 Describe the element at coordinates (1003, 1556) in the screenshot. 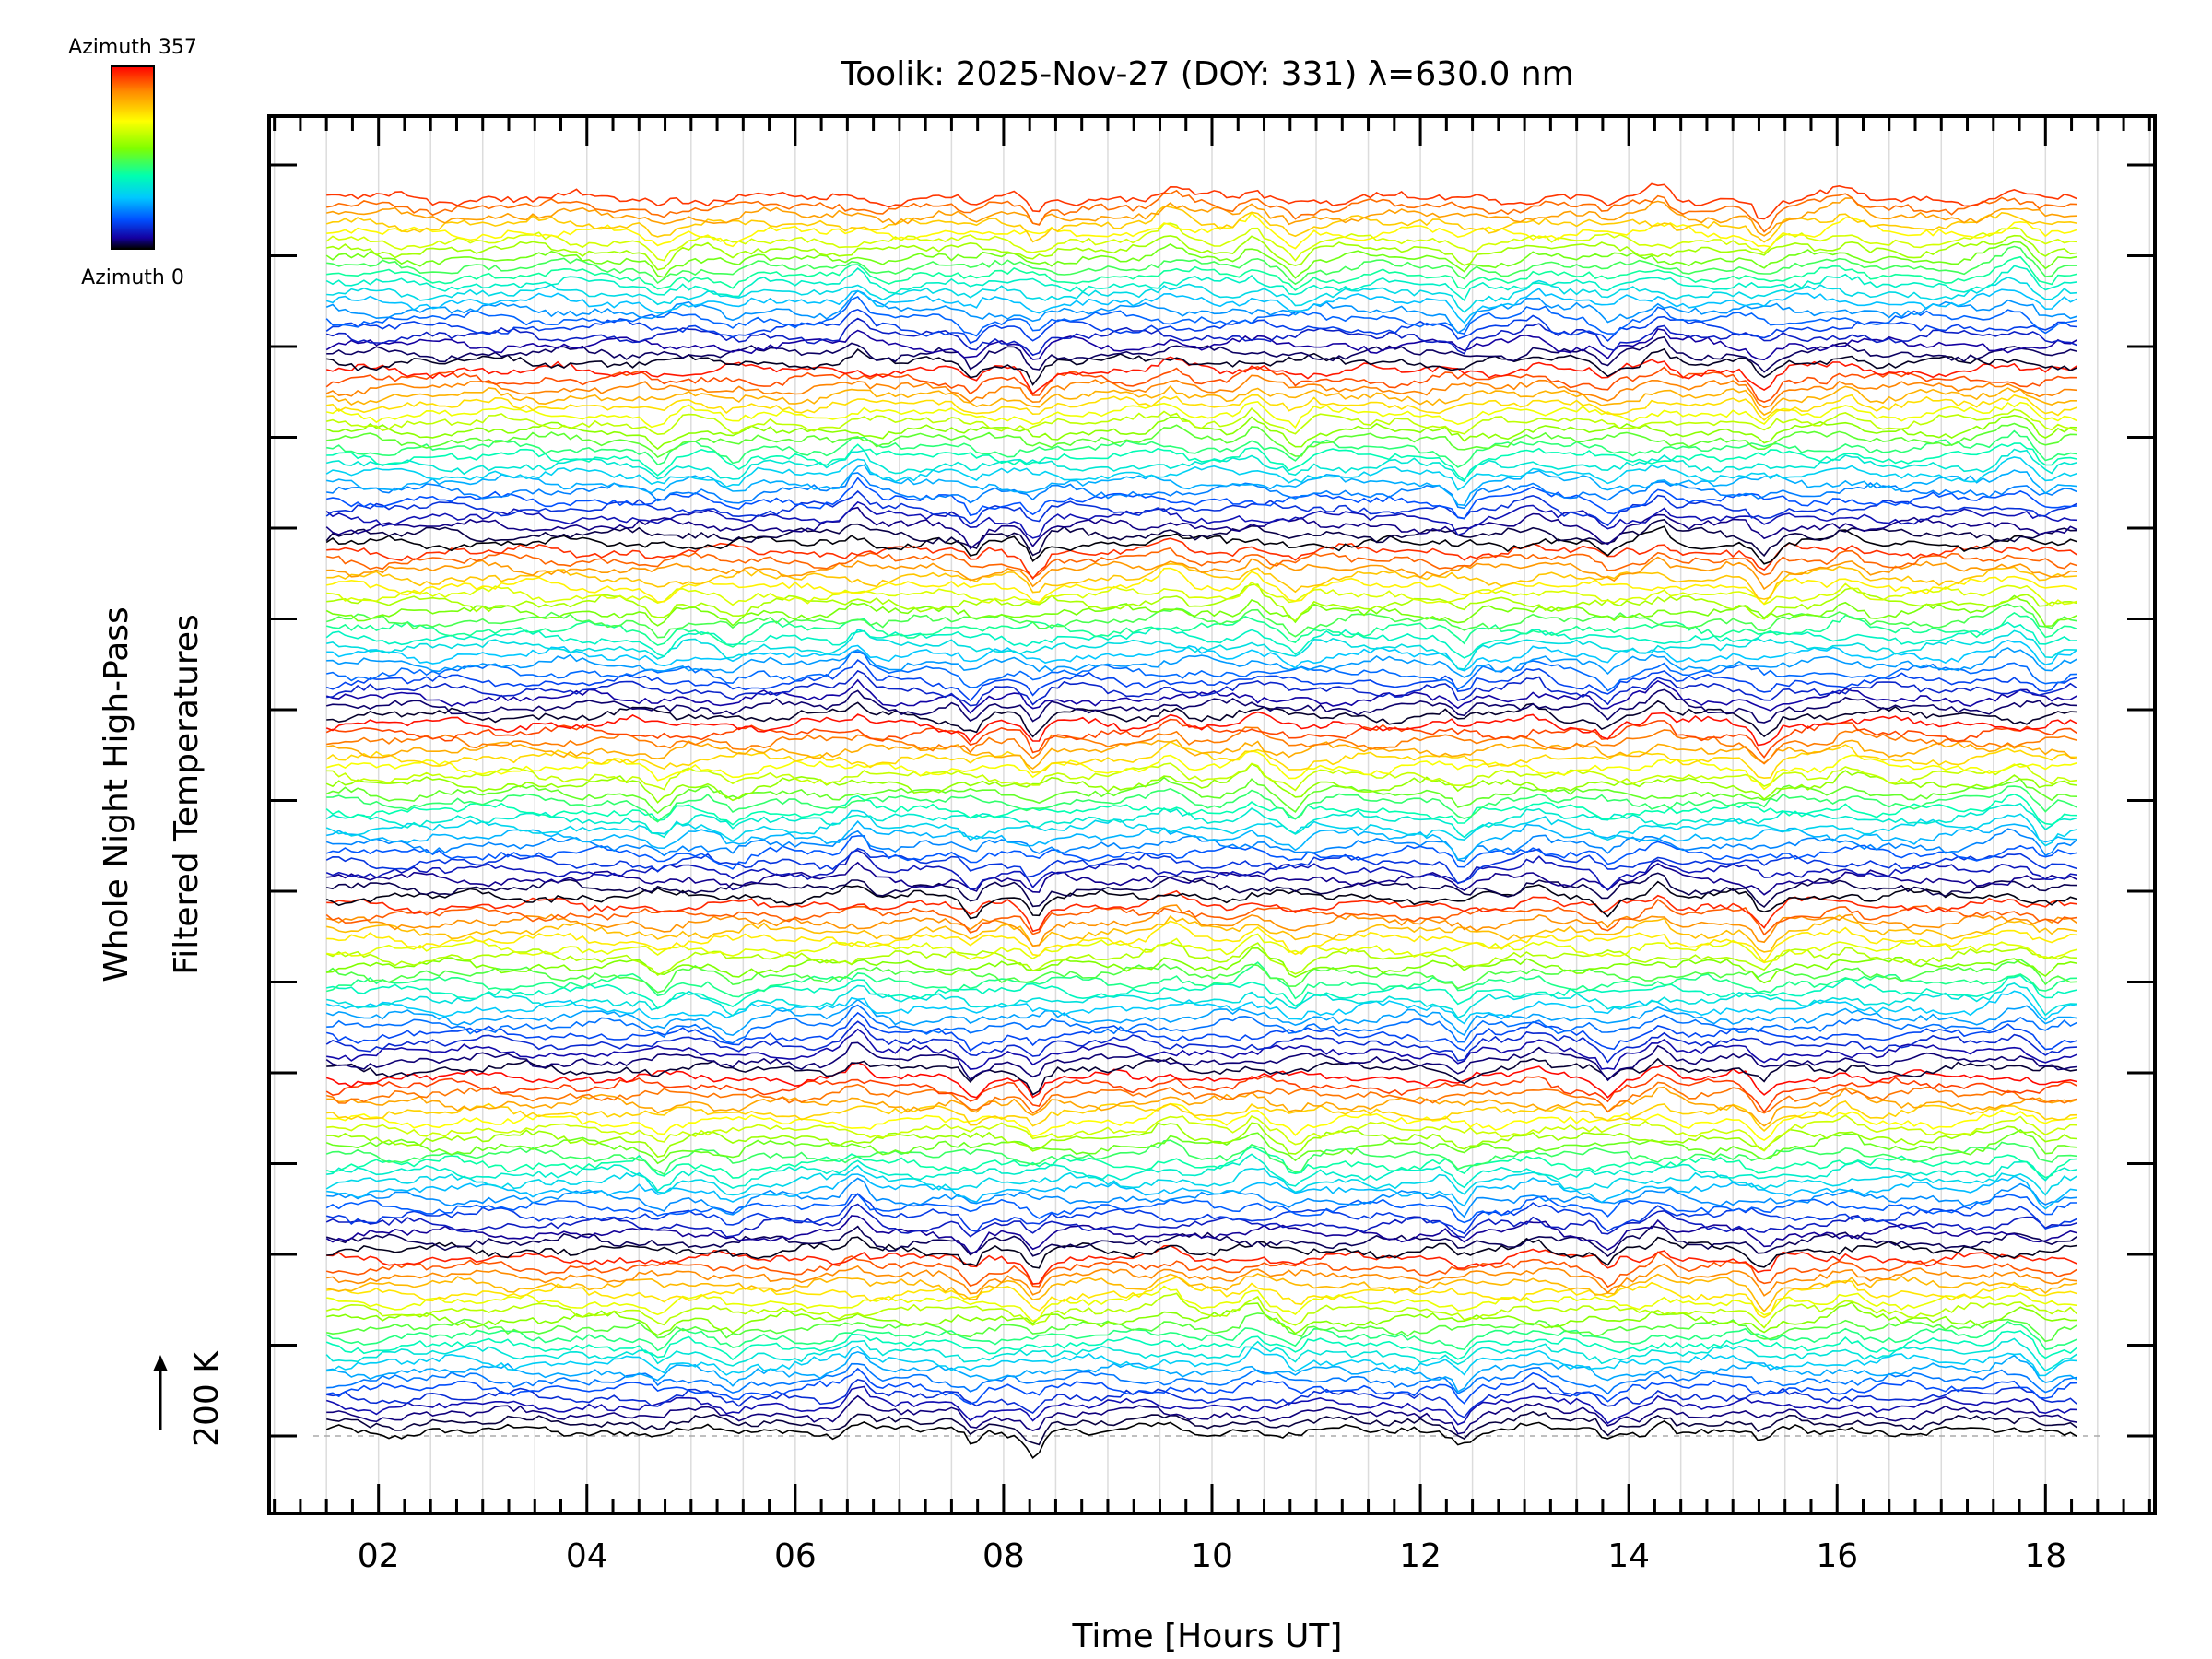

I see `x-tick-label: 08` at that location.